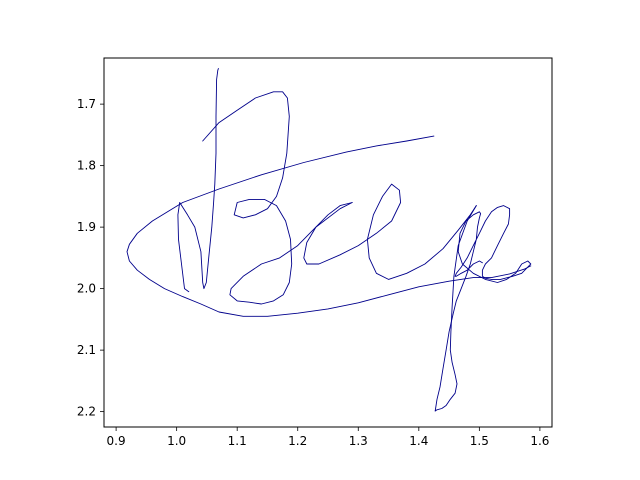 This screenshot has width=640, height=480. I want to click on x-tick-label: 1.3, so click(358, 441).